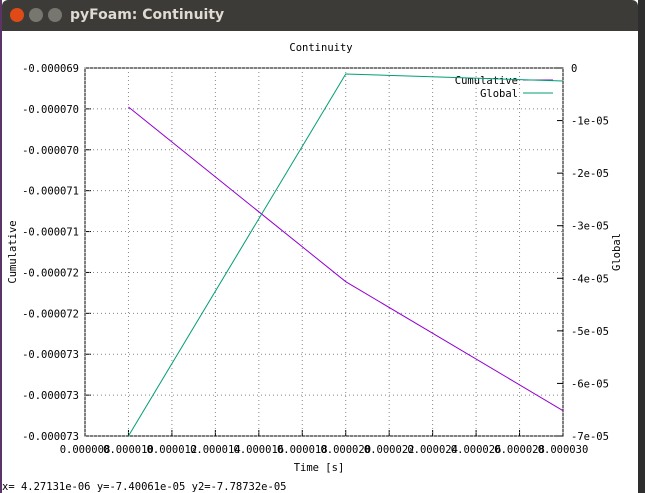  Describe the element at coordinates (319, 468) in the screenshot. I see `x-axis-label: Time [s]` at that location.